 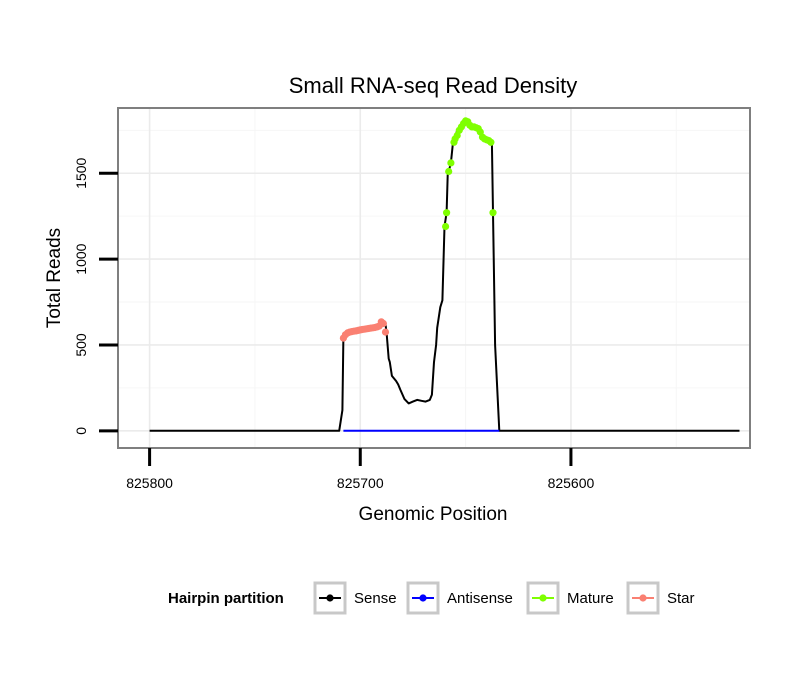 What do you see at coordinates (360, 483) in the screenshot?
I see `x-tick-label: 825700` at bounding box center [360, 483].